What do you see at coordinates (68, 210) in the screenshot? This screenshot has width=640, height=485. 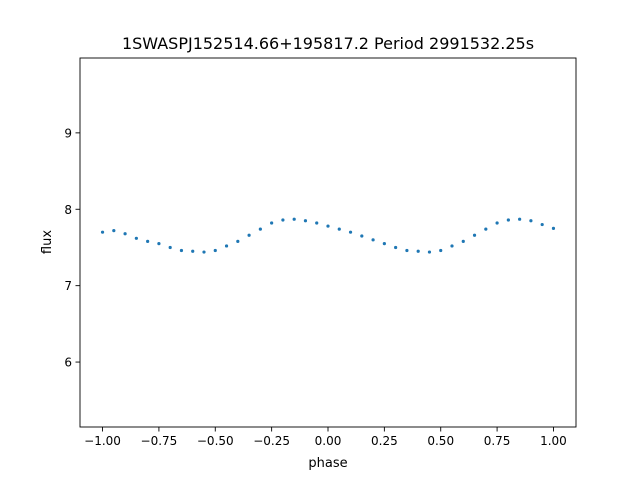 I see `y-tick-label: 8` at bounding box center [68, 210].